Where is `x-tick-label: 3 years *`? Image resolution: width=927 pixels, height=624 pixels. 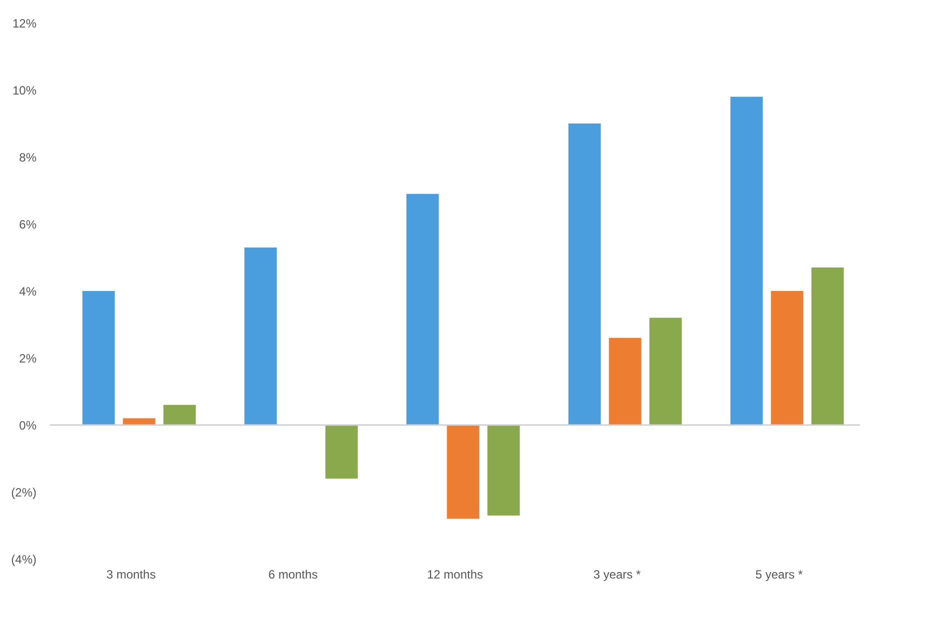 x-tick-label: 3 years * is located at coordinates (617, 575).